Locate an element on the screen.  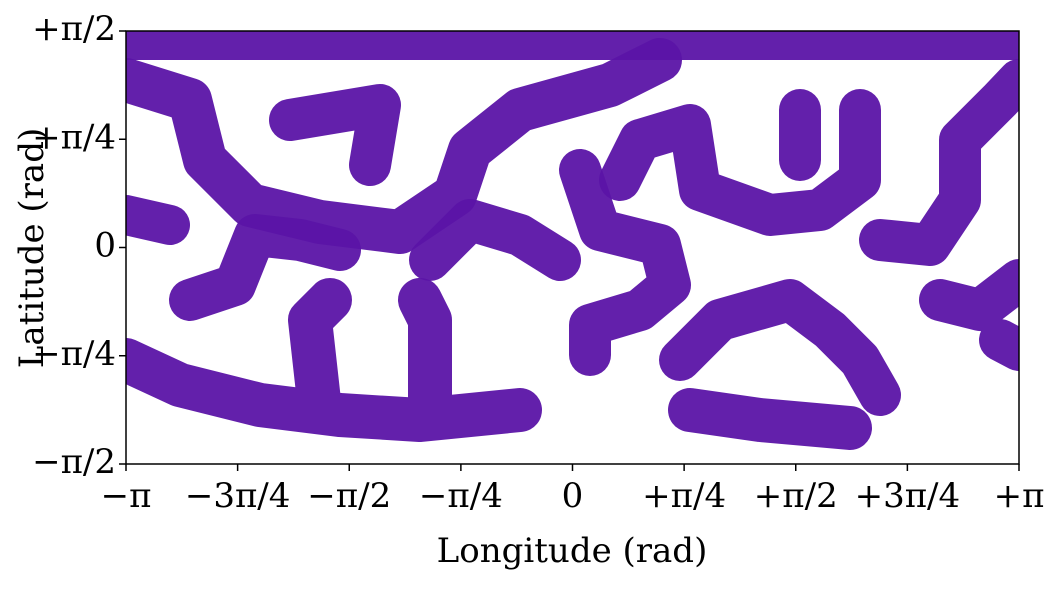
x-tick-label: +π/4 is located at coordinates (684, 496).